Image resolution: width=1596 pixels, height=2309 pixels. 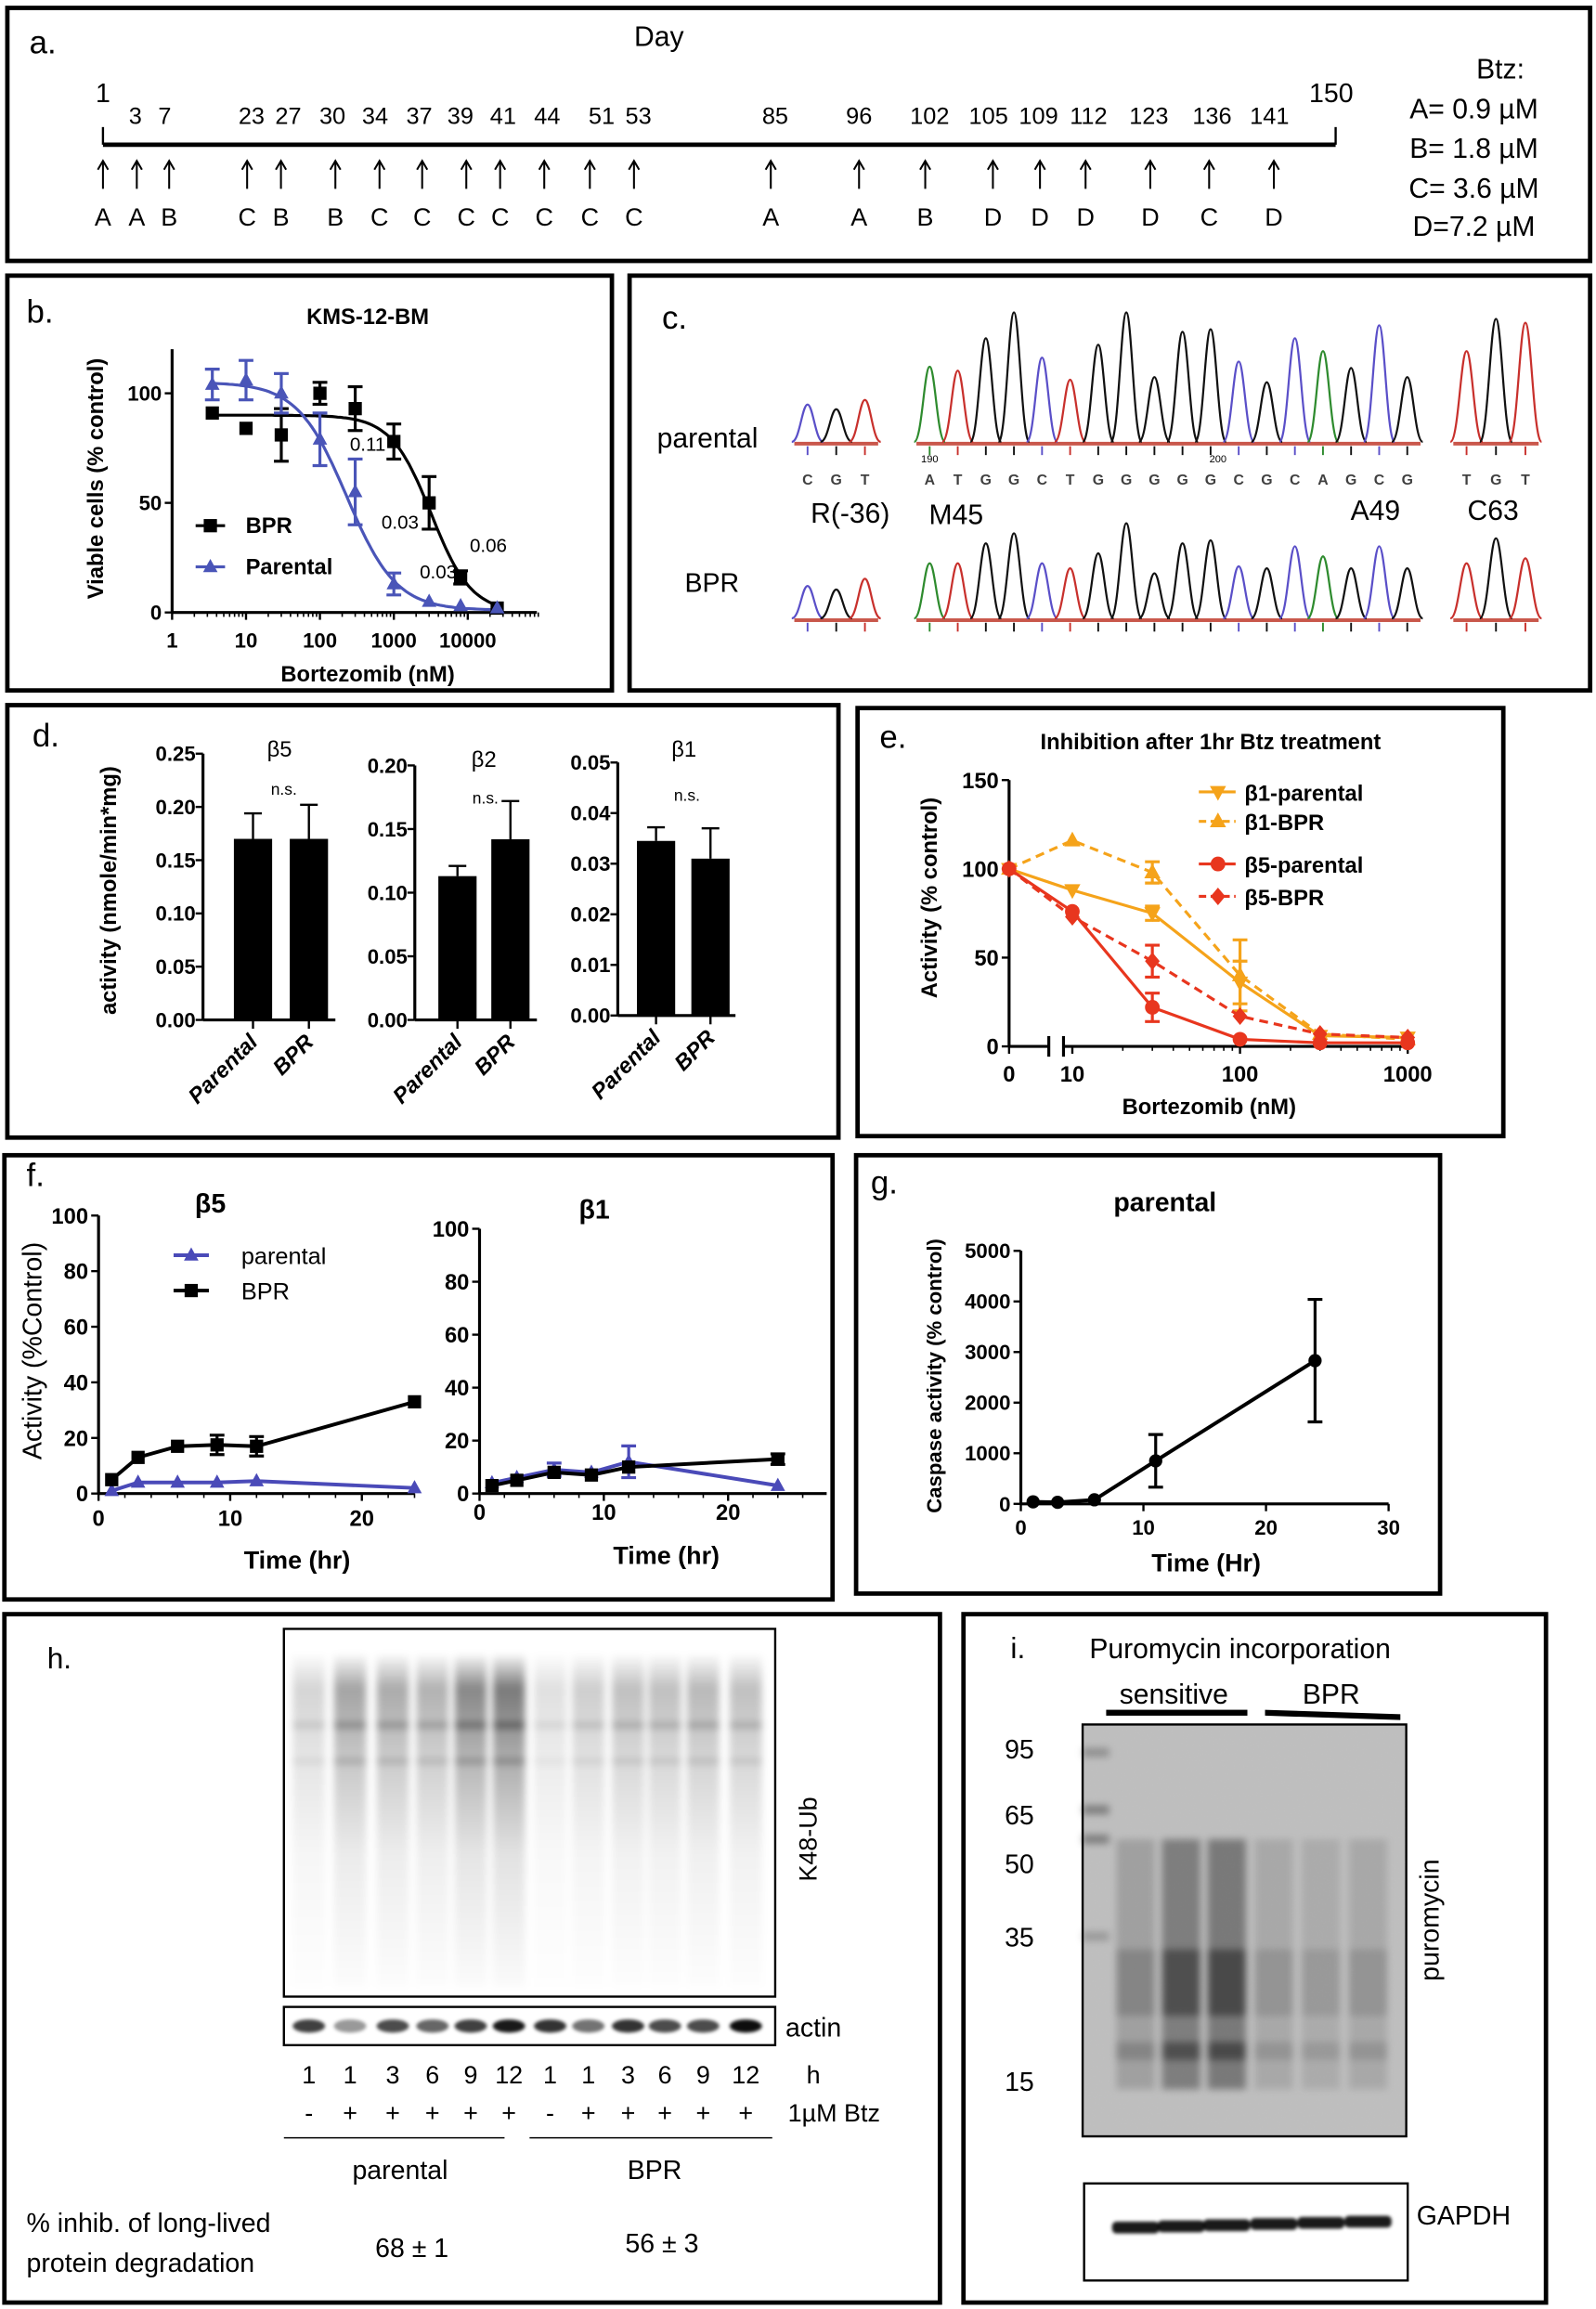 What do you see at coordinates (988, 1302) in the screenshot?
I see `y-tick-label: 4000` at bounding box center [988, 1302].